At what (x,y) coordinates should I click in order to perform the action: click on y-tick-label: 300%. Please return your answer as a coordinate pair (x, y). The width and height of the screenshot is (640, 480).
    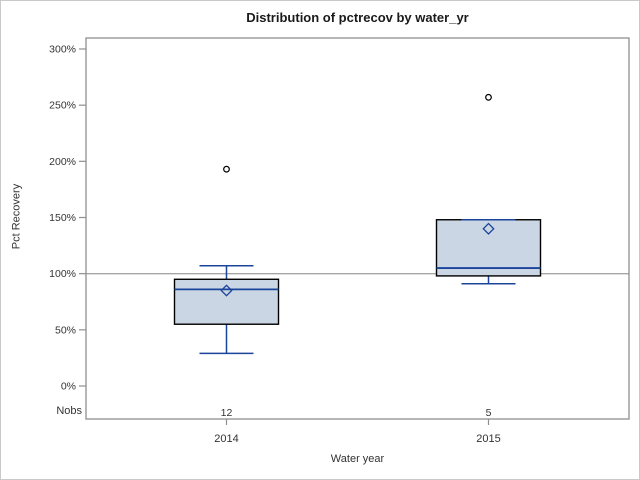
    Looking at the image, I should click on (62, 50).